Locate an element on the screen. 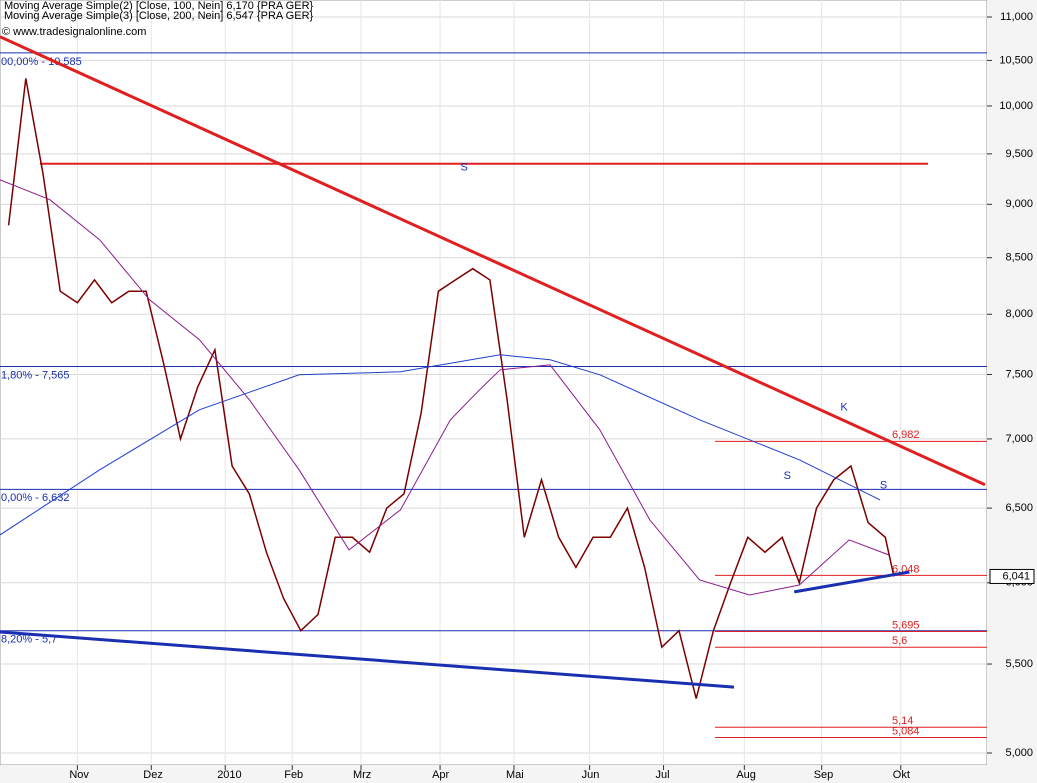  y-tick-label: 5,500 is located at coordinates (1019, 664).